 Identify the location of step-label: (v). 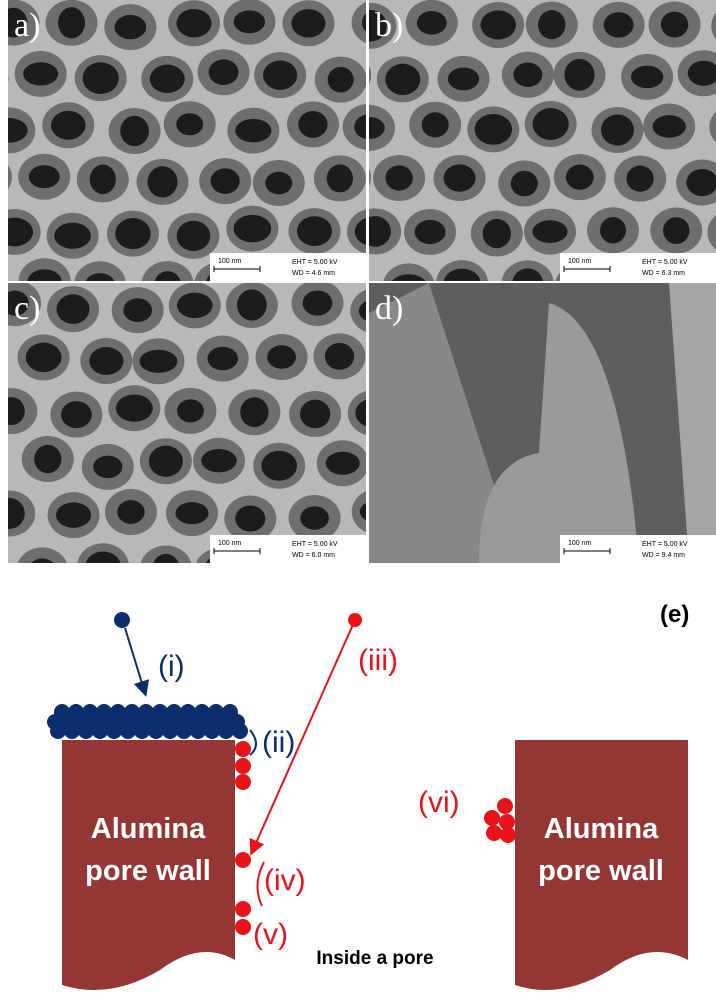
(270, 934).